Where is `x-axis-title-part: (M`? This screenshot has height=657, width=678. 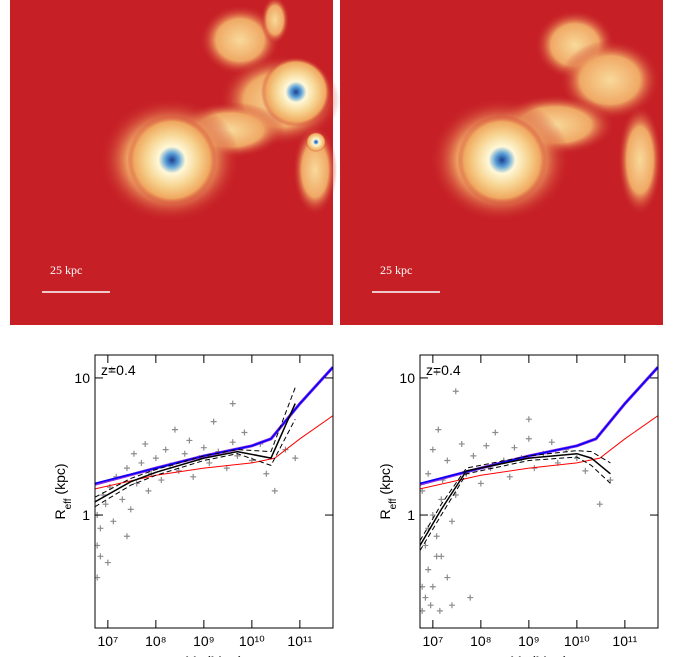
x-axis-title-part: (M is located at coordinates (212, 655).